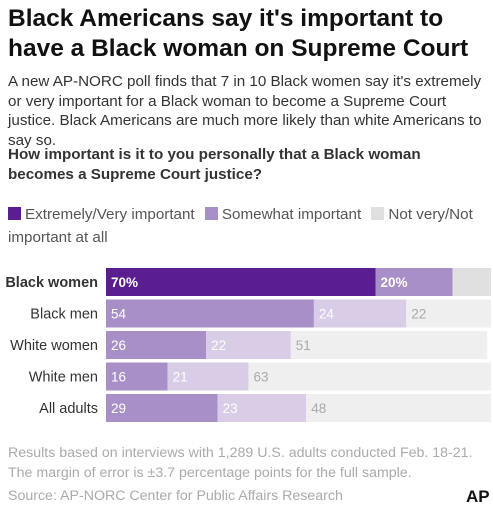  What do you see at coordinates (162, 408) in the screenshot?
I see `bar-all-adults-extremely-very-important` at bounding box center [162, 408].